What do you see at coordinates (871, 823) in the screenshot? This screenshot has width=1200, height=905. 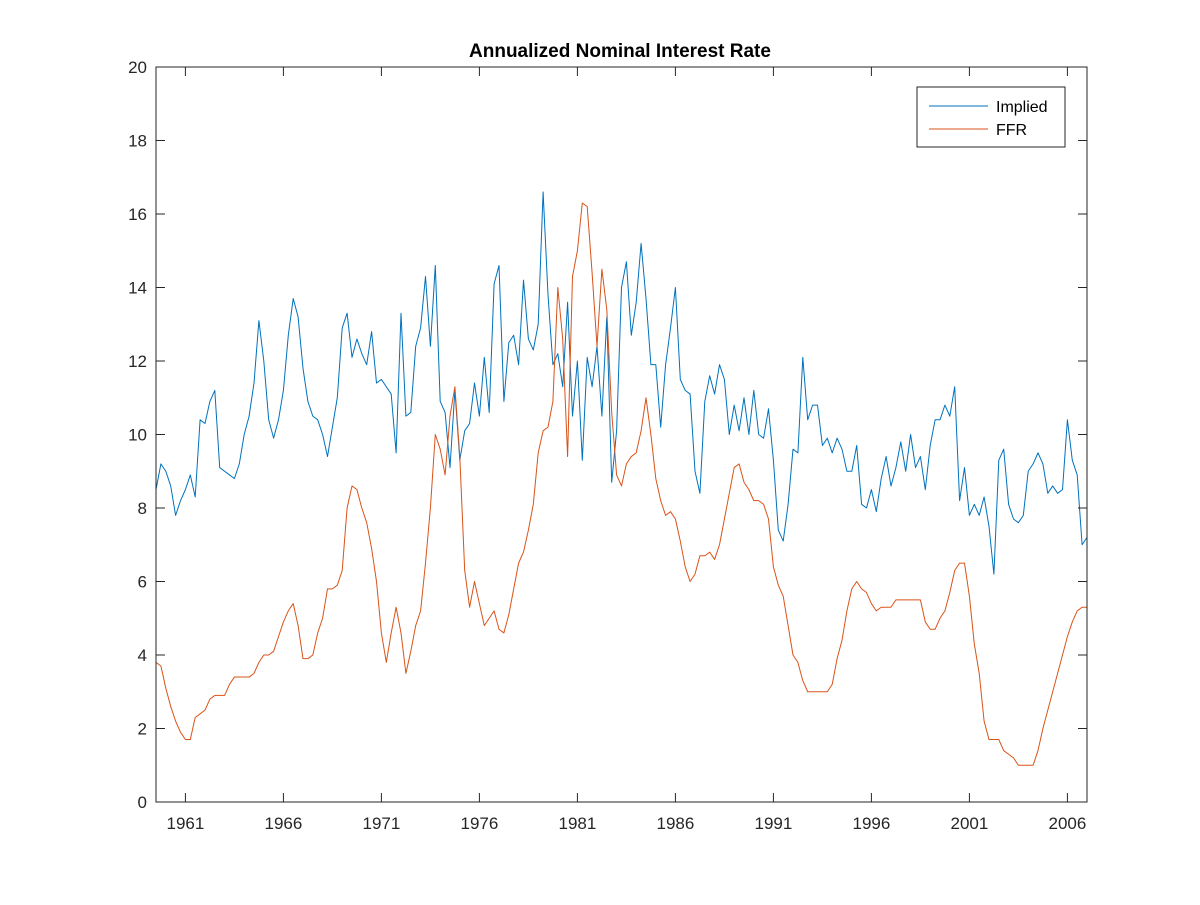 I see `x-tick-label: 1996` at bounding box center [871, 823].